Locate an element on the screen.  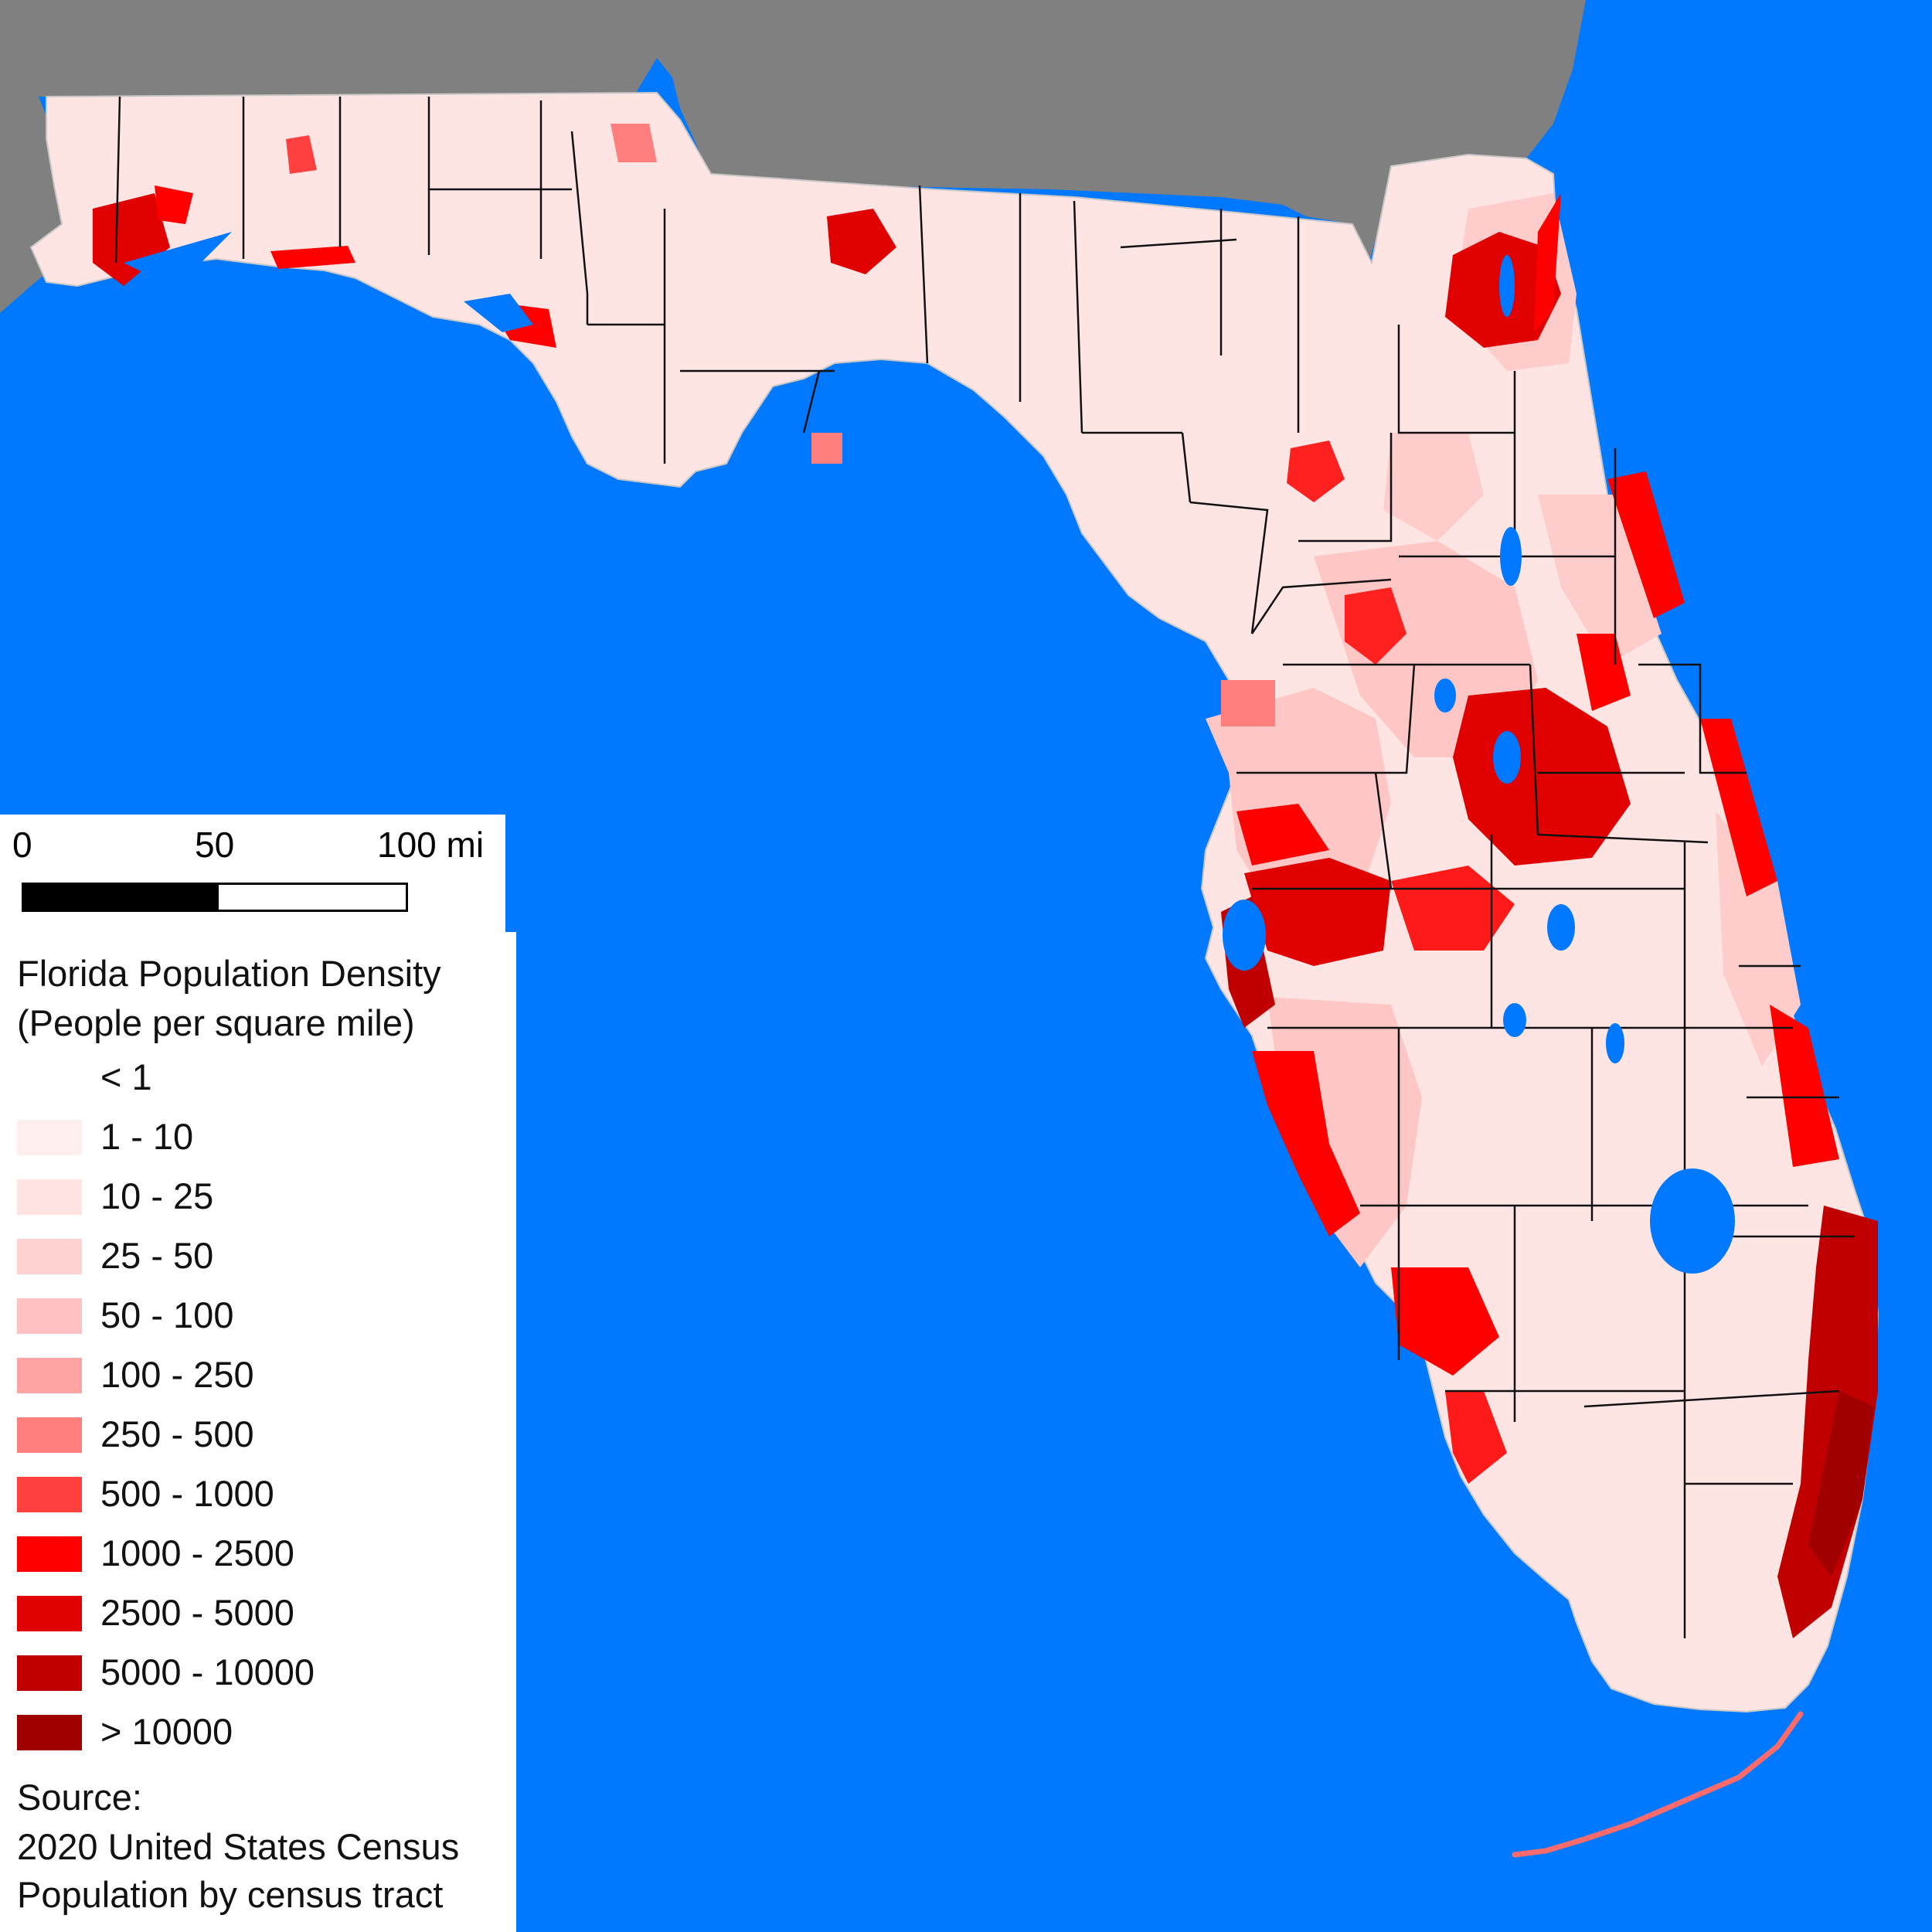
scale-label-50: 50 is located at coordinates (215, 845).